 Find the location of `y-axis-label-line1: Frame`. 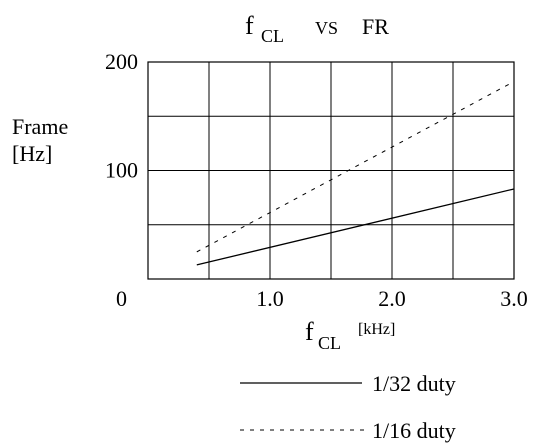

y-axis-label-line1: Frame is located at coordinates (40, 126).